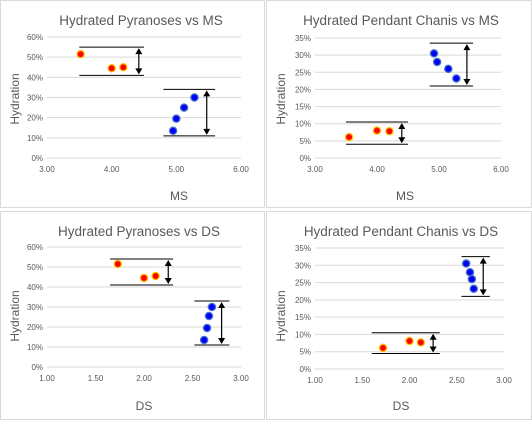 This screenshot has width=532, height=421. Describe the element at coordinates (35, 267) in the screenshot. I see `y-tick-label: 50%` at that location.